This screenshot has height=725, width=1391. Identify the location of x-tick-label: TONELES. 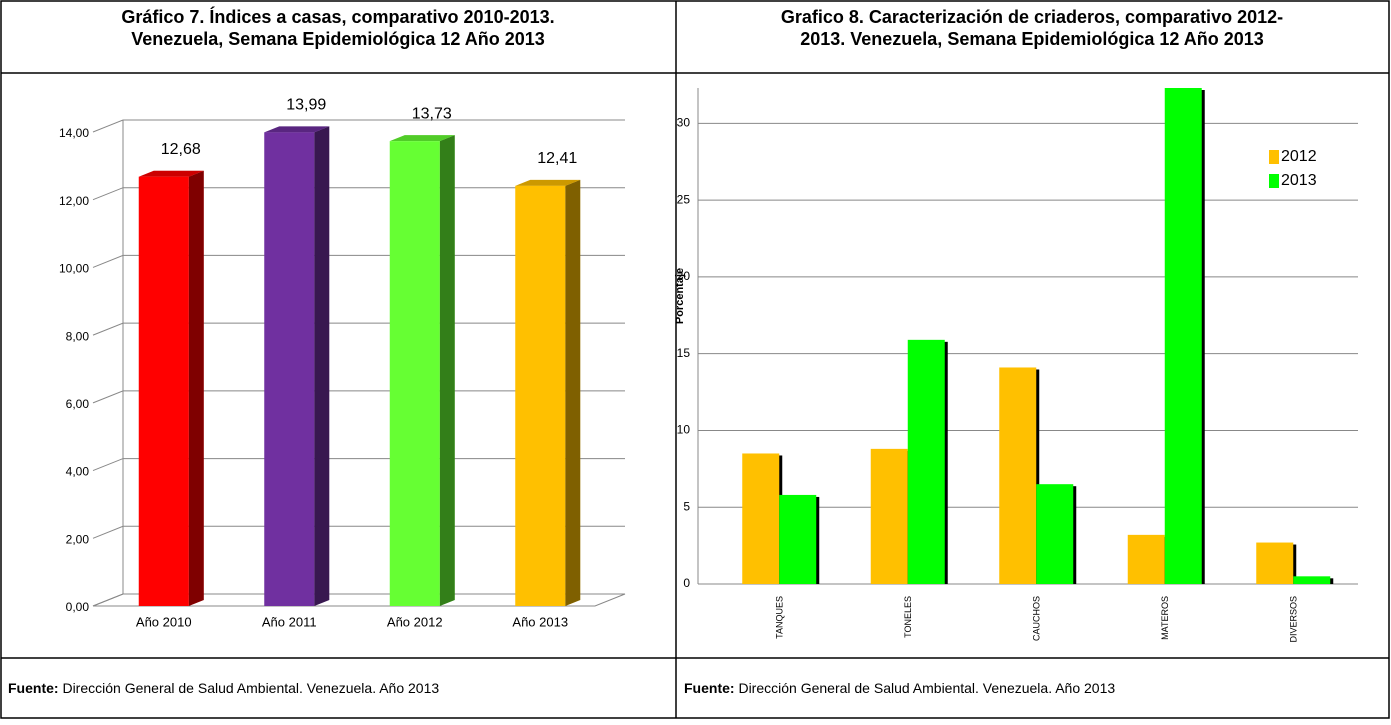
(908, 617).